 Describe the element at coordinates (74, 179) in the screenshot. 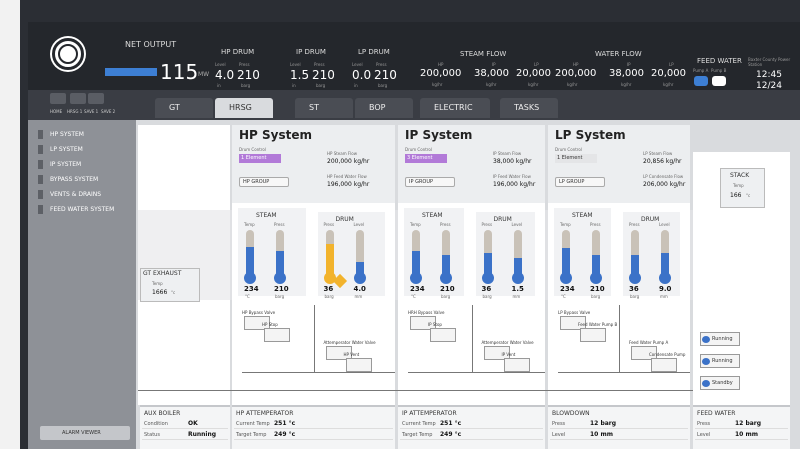

I see `sidebar-item: BYPASS SYSTEM` at that location.